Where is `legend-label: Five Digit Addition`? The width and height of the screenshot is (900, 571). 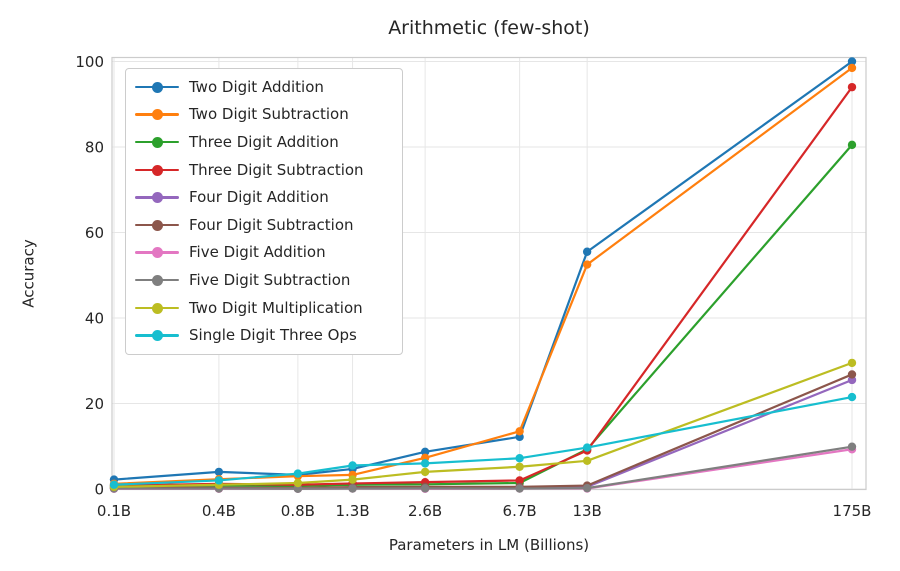 legend-label: Five Digit Addition is located at coordinates (257, 252).